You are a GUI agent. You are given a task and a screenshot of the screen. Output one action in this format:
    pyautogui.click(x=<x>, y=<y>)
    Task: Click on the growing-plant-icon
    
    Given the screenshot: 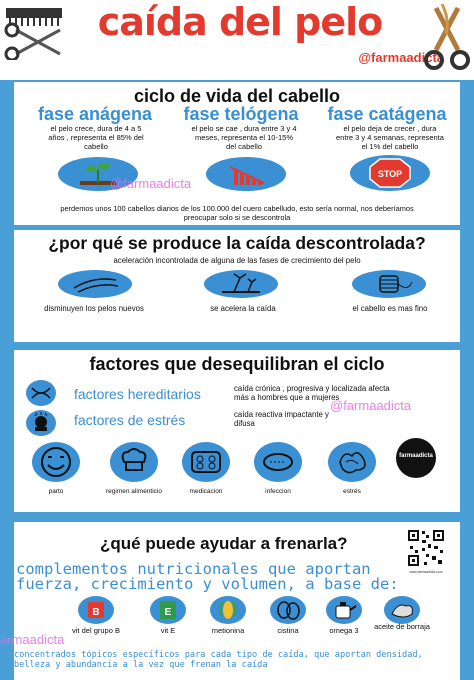 What is the action you would take?
    pyautogui.click(x=98, y=174)
    